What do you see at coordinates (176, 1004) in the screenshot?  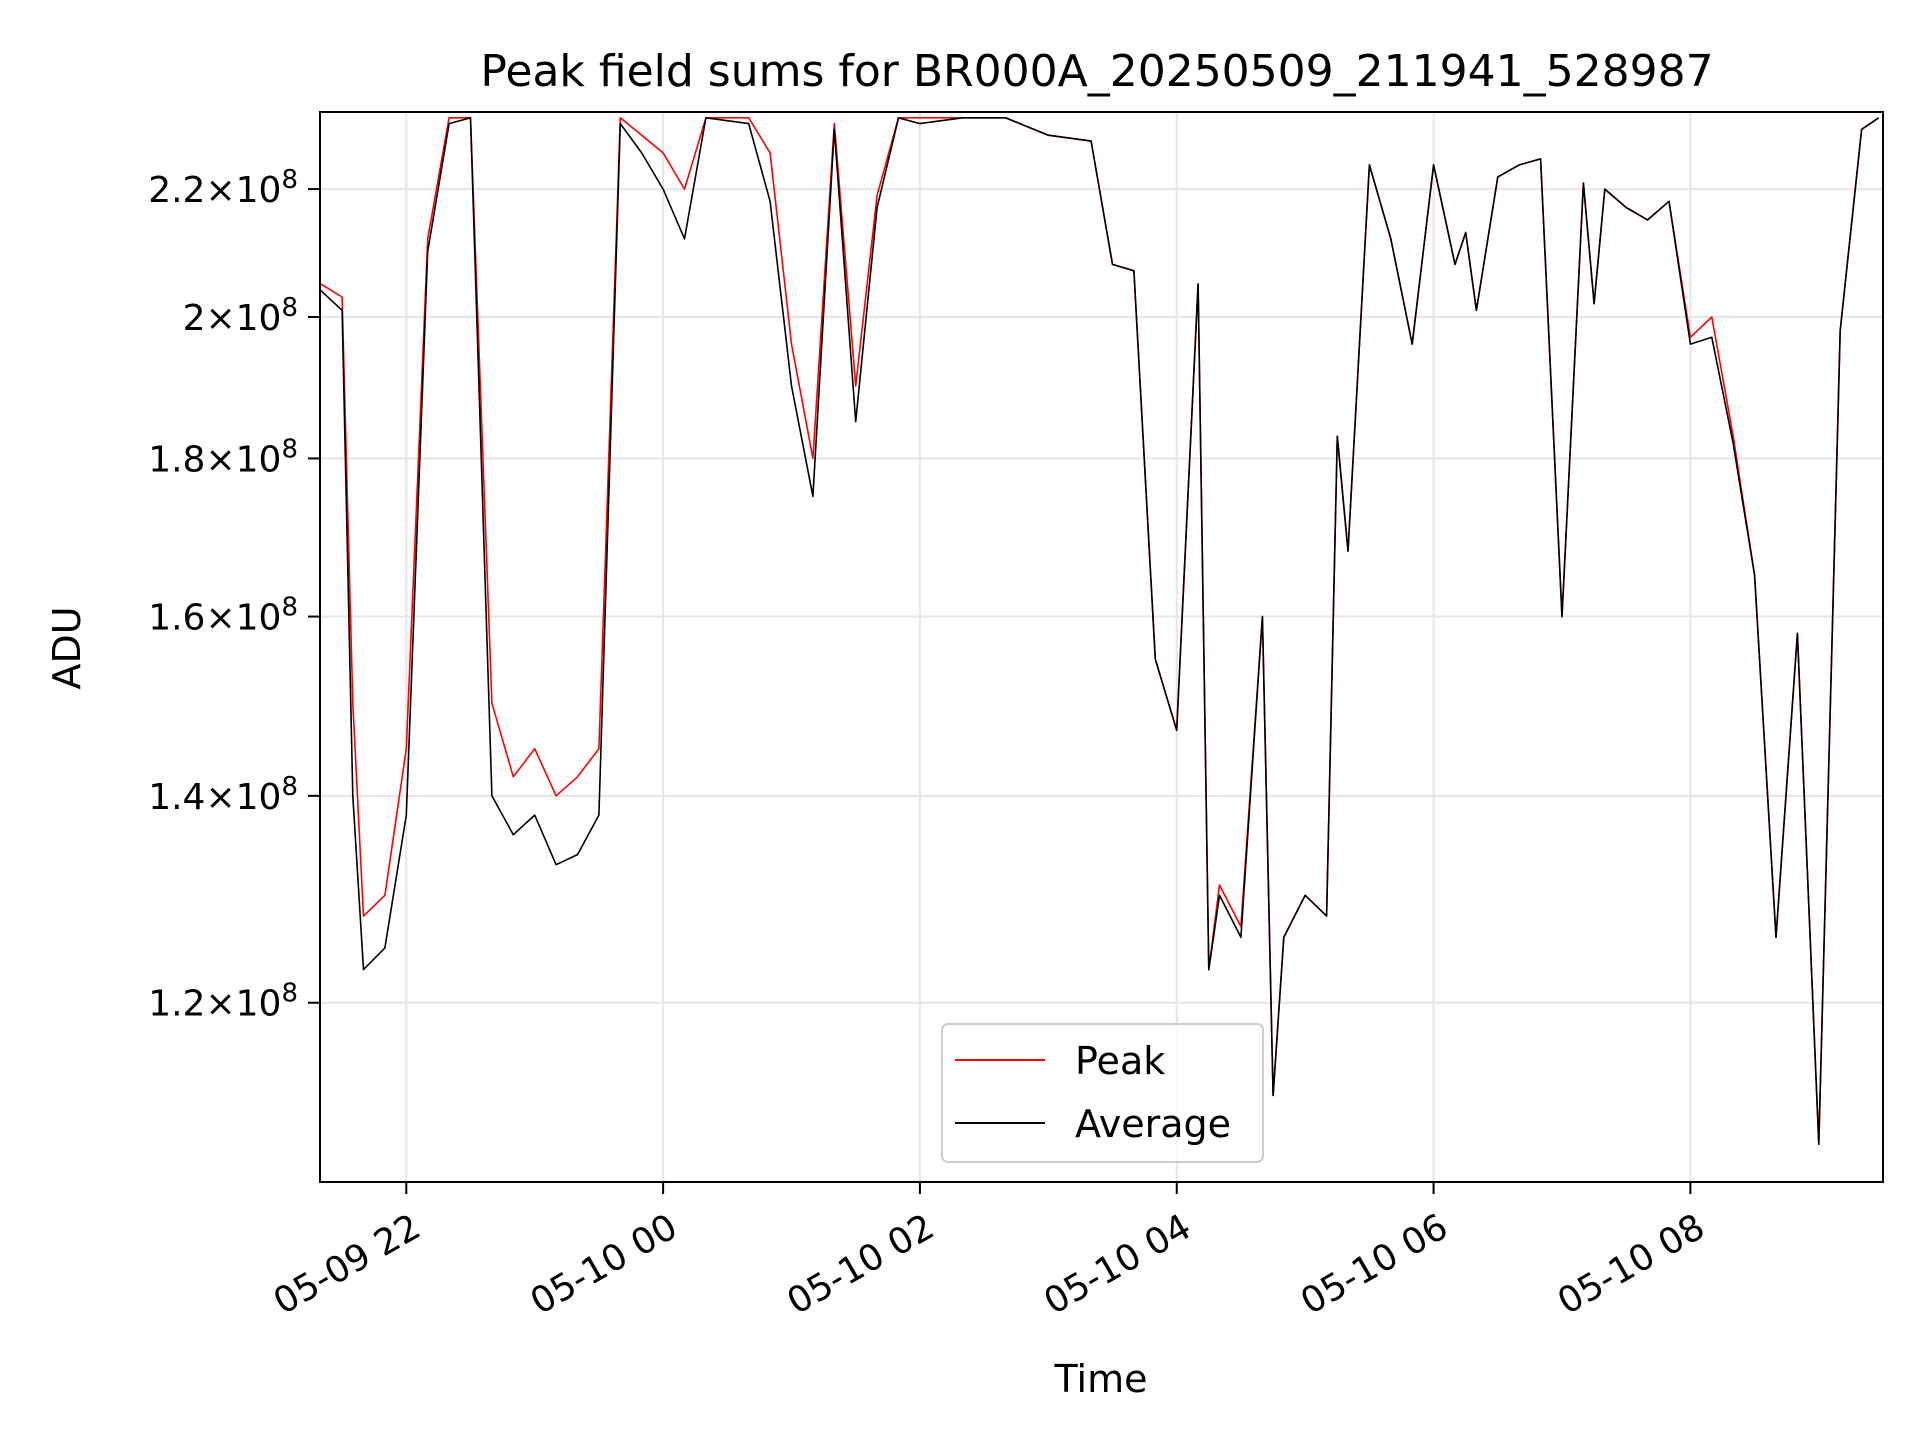 I see `y-tick-mantissa: 1.2` at bounding box center [176, 1004].